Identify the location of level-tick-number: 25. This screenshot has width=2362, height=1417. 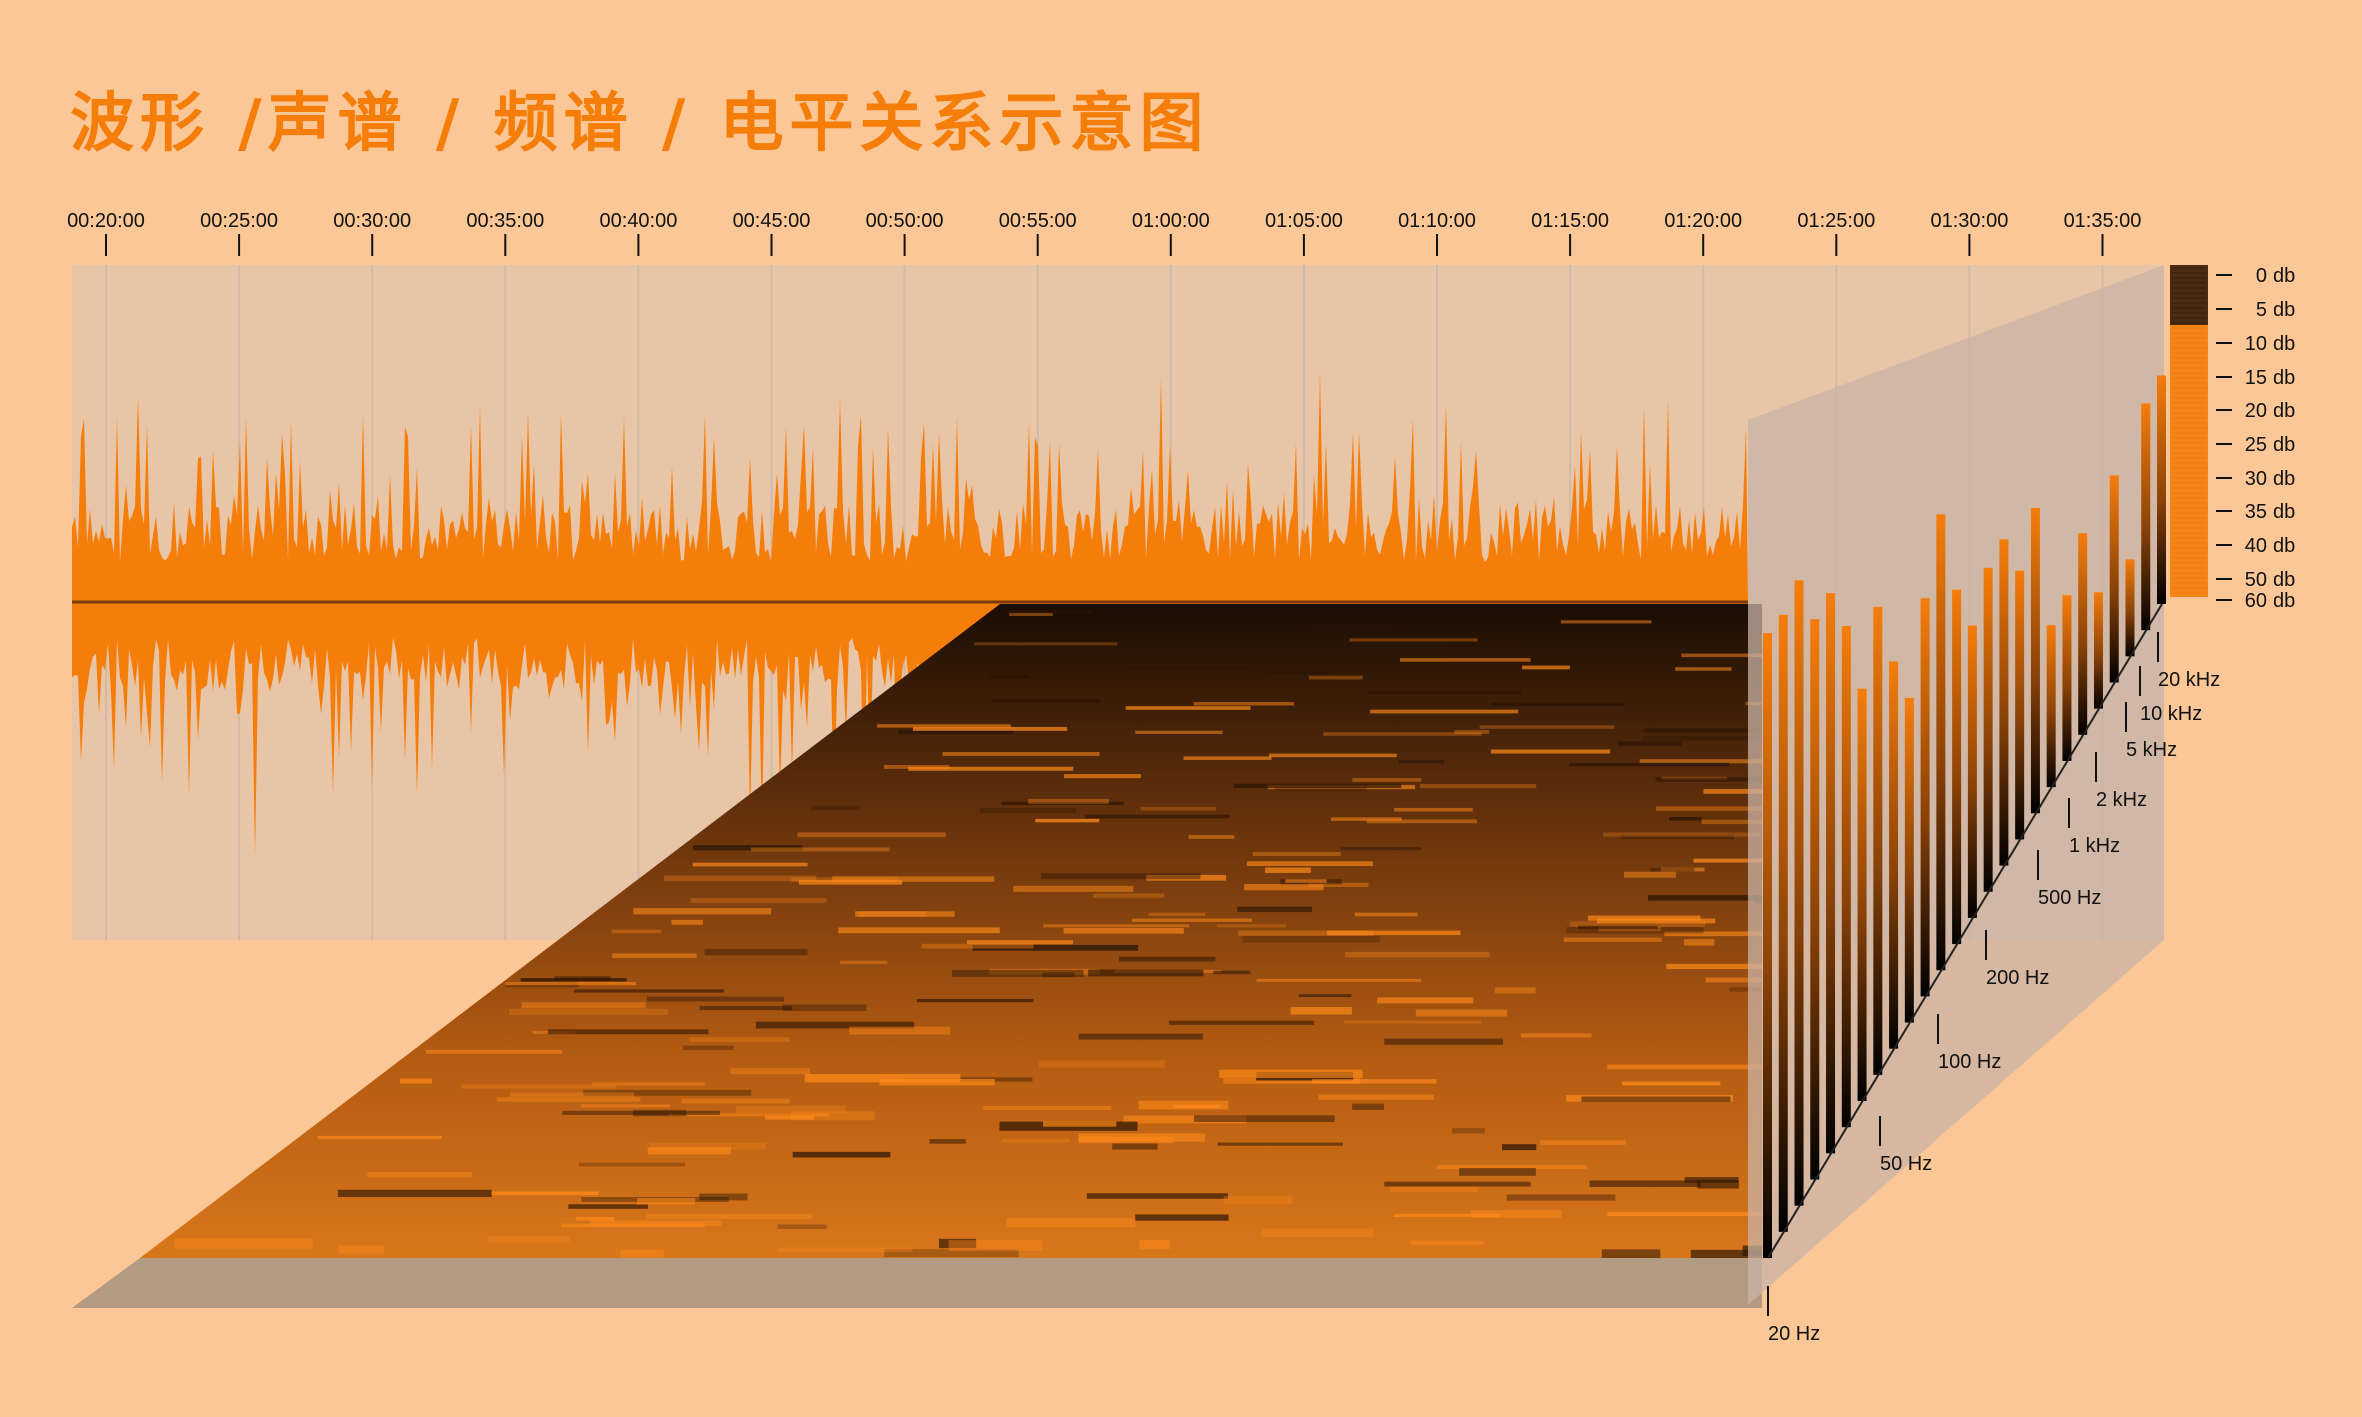
(2256, 445).